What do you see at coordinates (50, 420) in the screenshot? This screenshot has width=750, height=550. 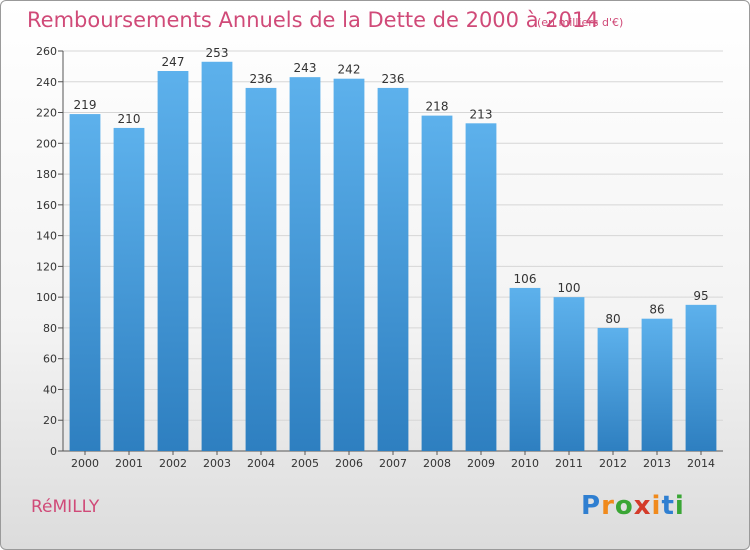 I see `y-tick-label: 20` at bounding box center [50, 420].